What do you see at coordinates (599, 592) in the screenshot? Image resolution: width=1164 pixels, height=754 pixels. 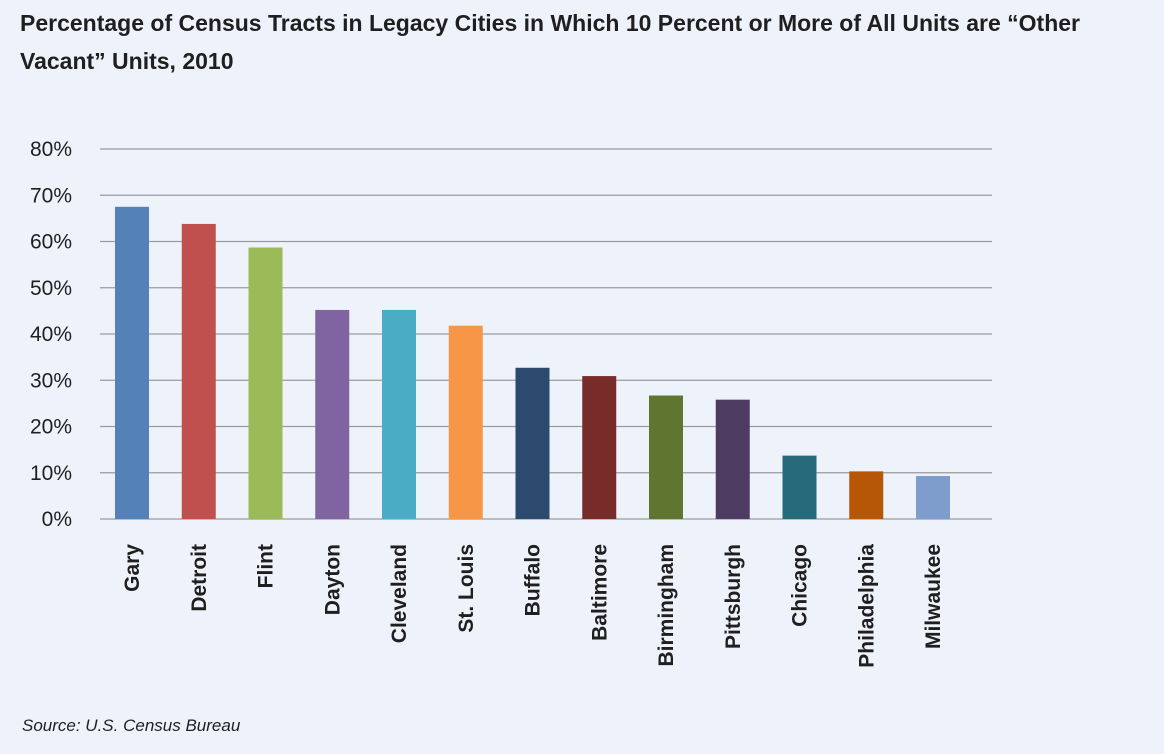 I see `category-label: Baltimore` at bounding box center [599, 592].